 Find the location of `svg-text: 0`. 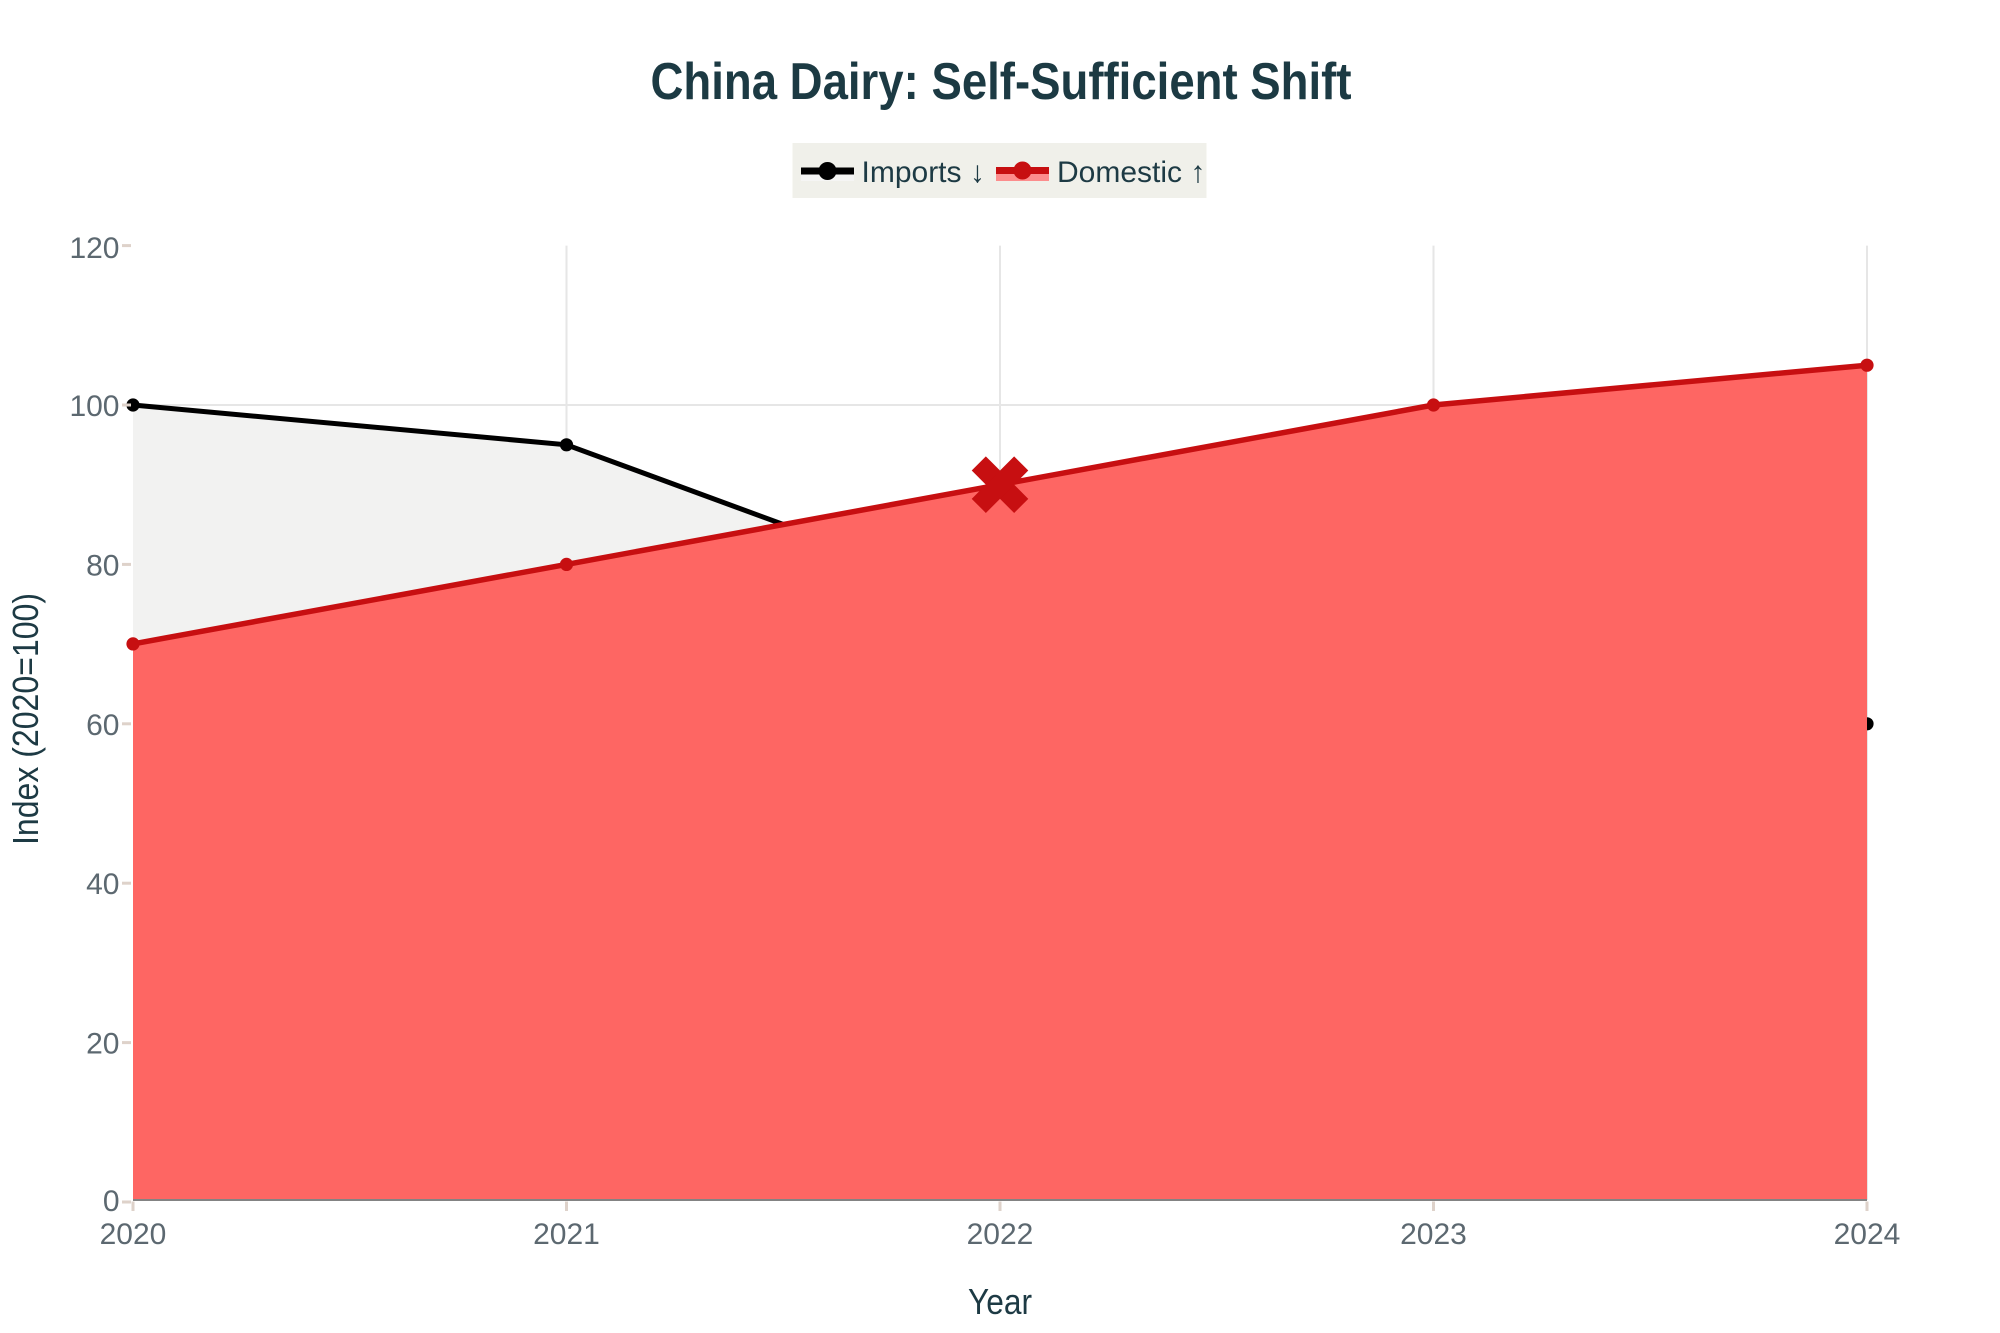

svg-text: 0 is located at coordinates (111, 1201).